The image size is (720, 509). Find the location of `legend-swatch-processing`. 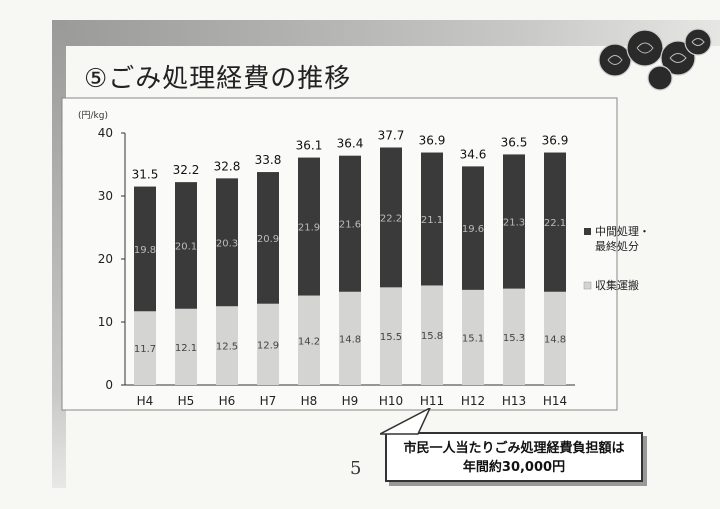

legend-swatch-processing is located at coordinates (587, 231).